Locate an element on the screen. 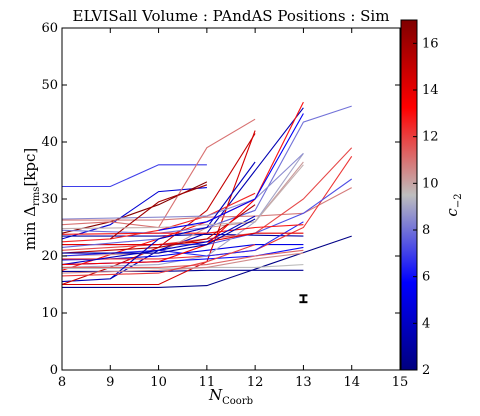 This screenshot has width=480, height=416. x-axis-title: NCoorb is located at coordinates (230, 396).